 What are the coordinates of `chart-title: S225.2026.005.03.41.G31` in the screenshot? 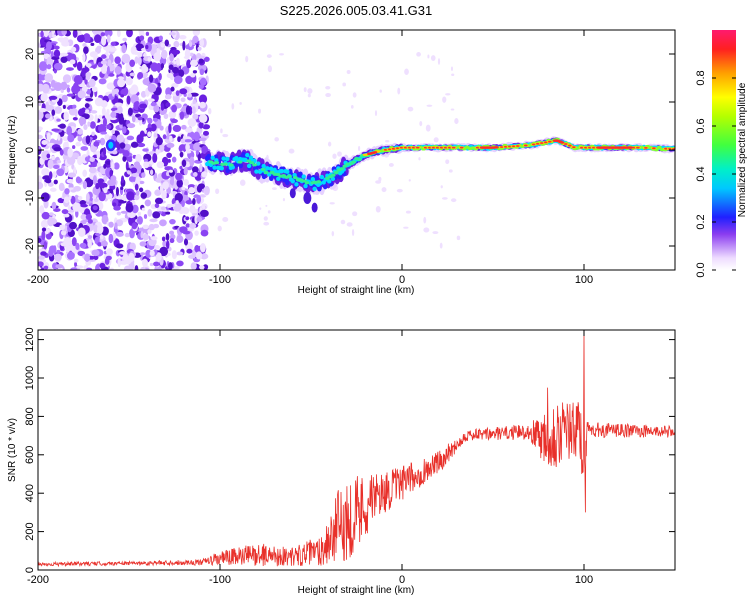 It's located at (356, 10).